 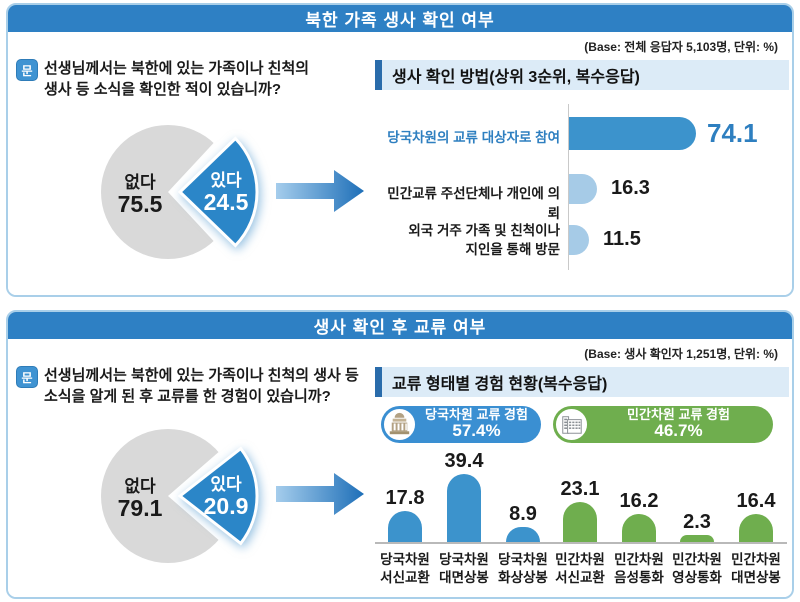 What do you see at coordinates (140, 486) in the screenshot?
I see `pie2-no-label: 없다` at bounding box center [140, 486].